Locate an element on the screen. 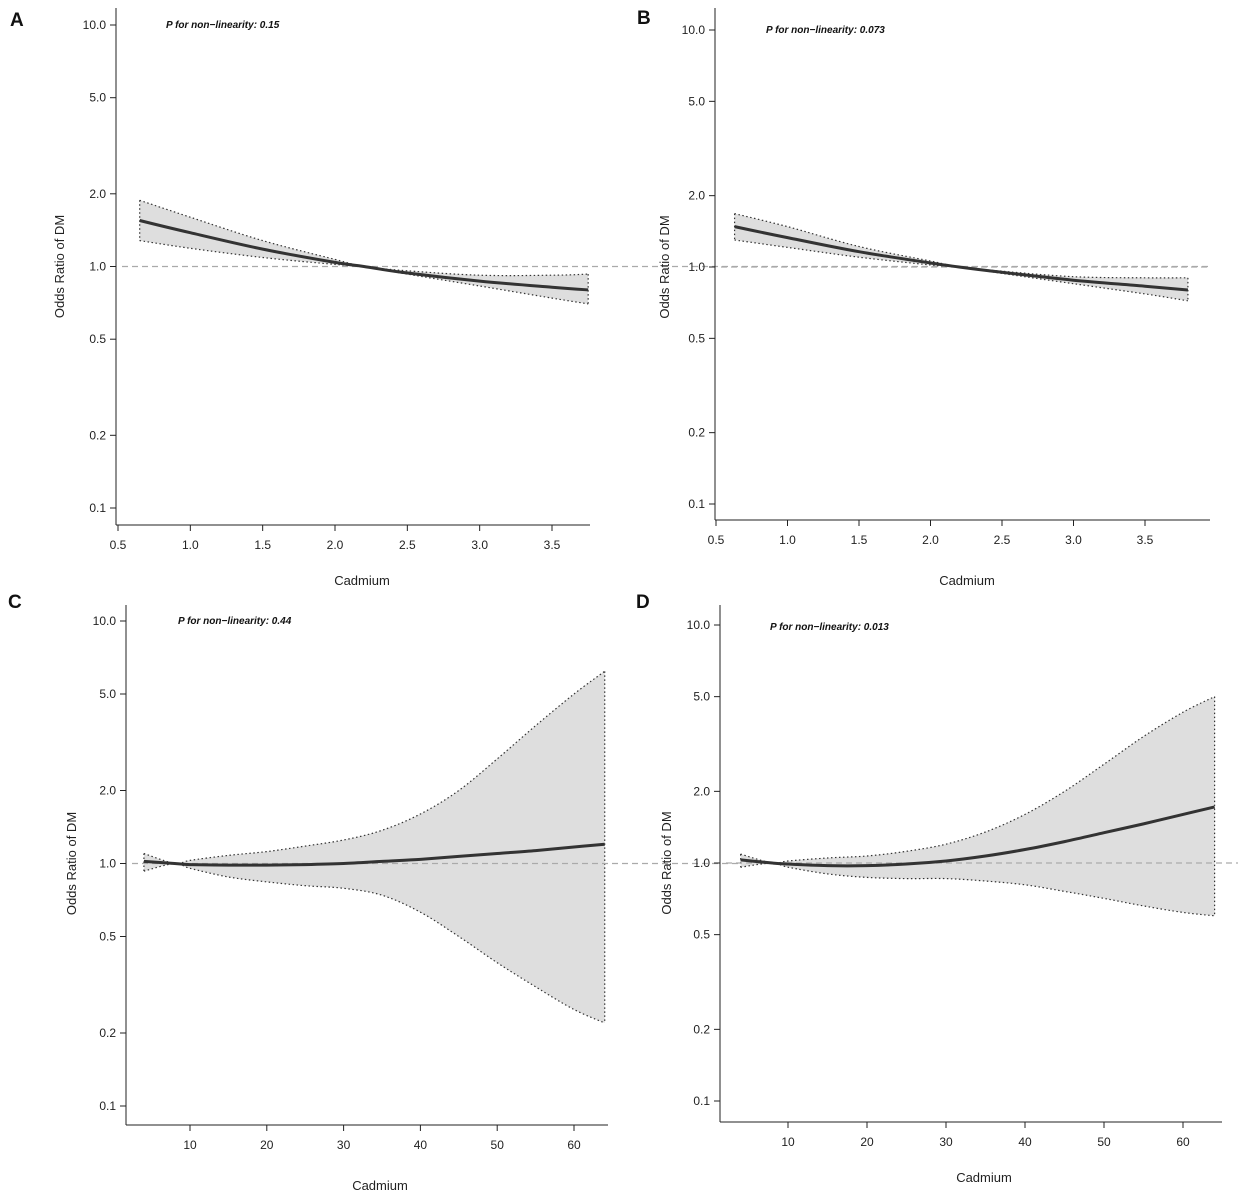 Image resolution: width=1248 pixels, height=1199 pixels. panel-letter: D is located at coordinates (643, 602).